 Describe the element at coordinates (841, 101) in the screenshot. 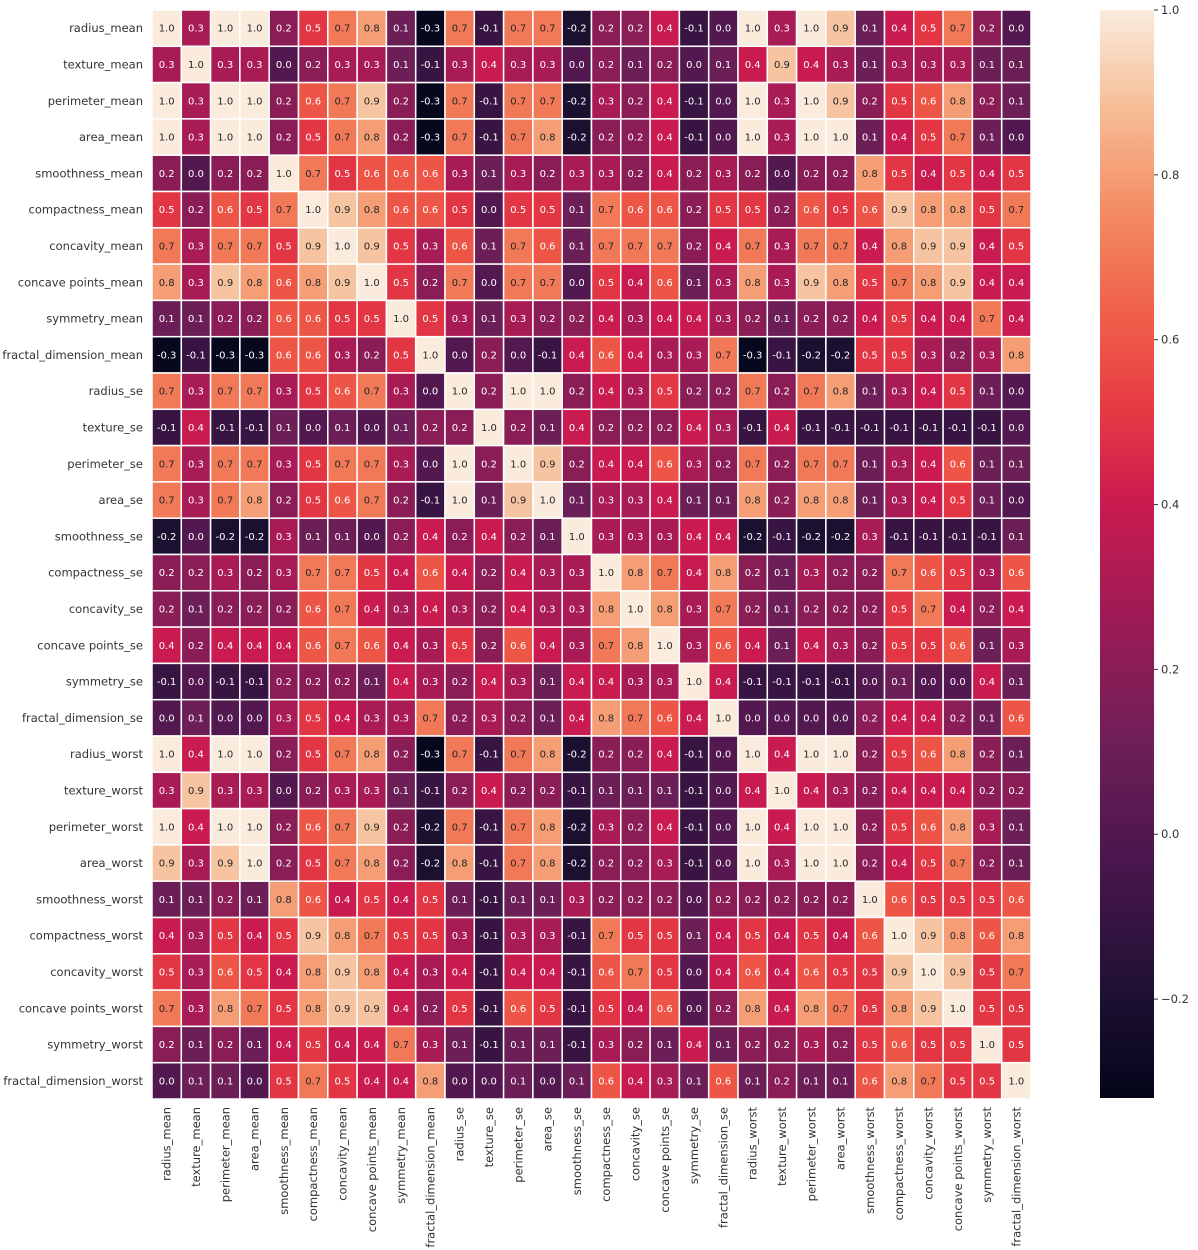

I see `cell-value-label: 0.9` at that location.